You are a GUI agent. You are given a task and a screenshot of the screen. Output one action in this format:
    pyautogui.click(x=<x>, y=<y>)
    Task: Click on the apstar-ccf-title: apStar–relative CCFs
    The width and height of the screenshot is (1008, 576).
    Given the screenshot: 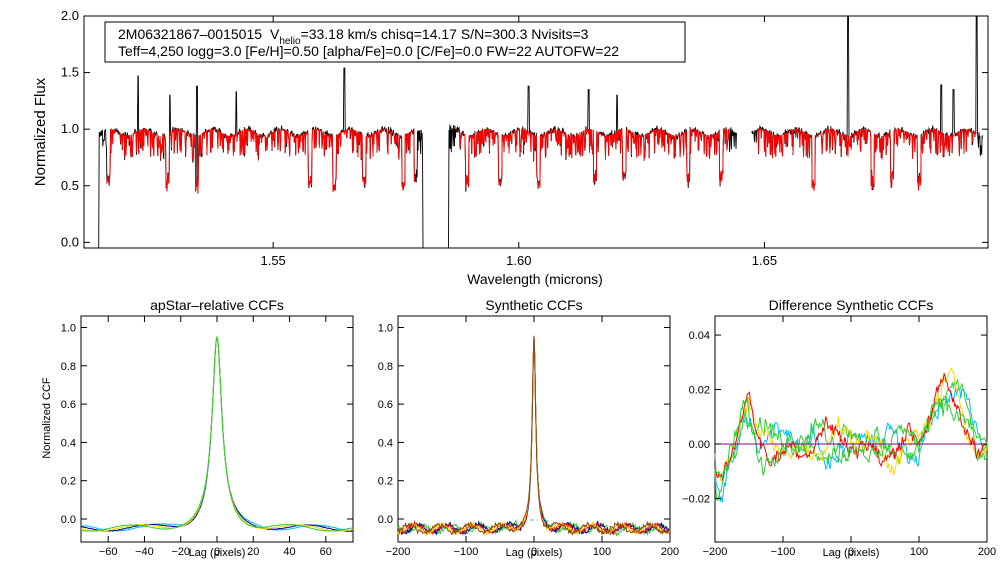 What is the action you would take?
    pyautogui.click(x=217, y=305)
    